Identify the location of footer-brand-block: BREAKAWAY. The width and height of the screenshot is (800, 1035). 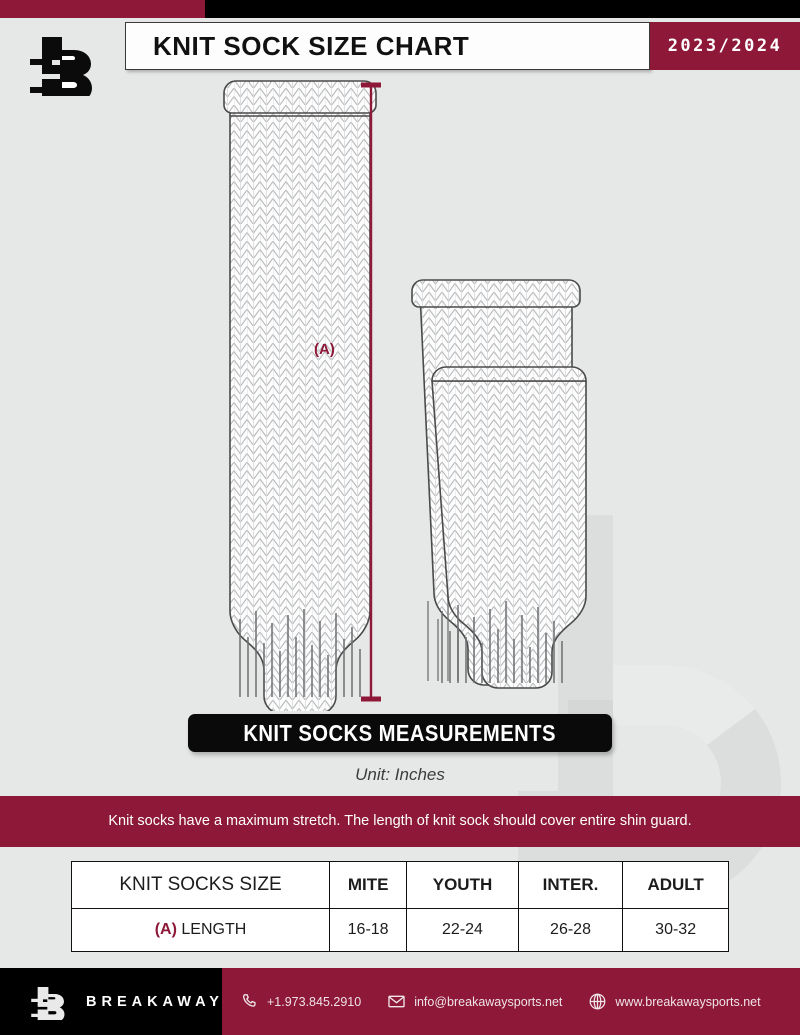
(111, 1001).